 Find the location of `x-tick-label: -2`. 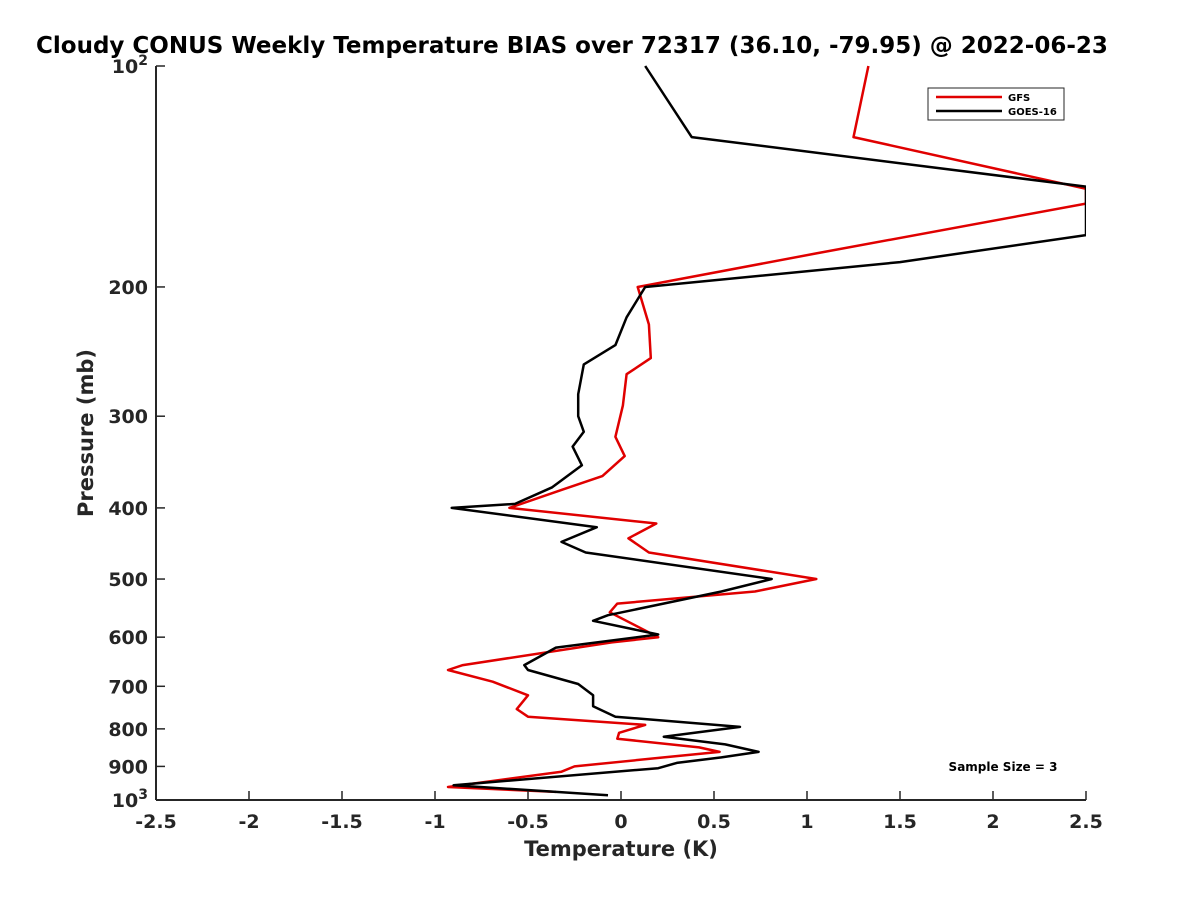

x-tick-label: -2 is located at coordinates (248, 822).